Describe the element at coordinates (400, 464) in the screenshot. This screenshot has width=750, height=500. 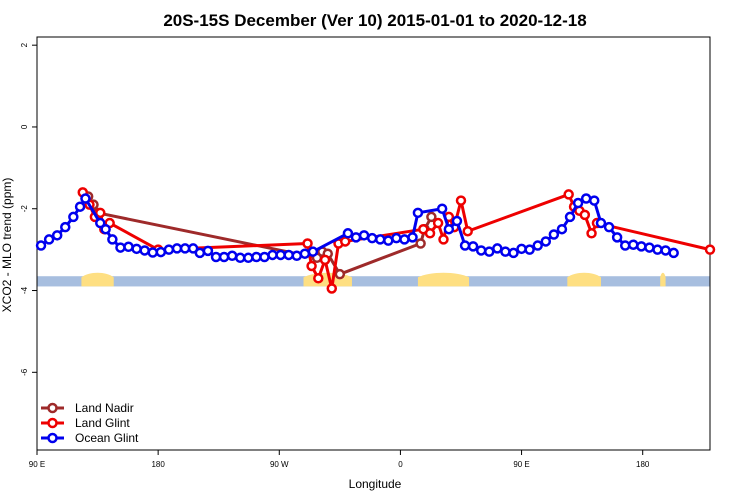
I see `x-tick-label: 0` at that location.